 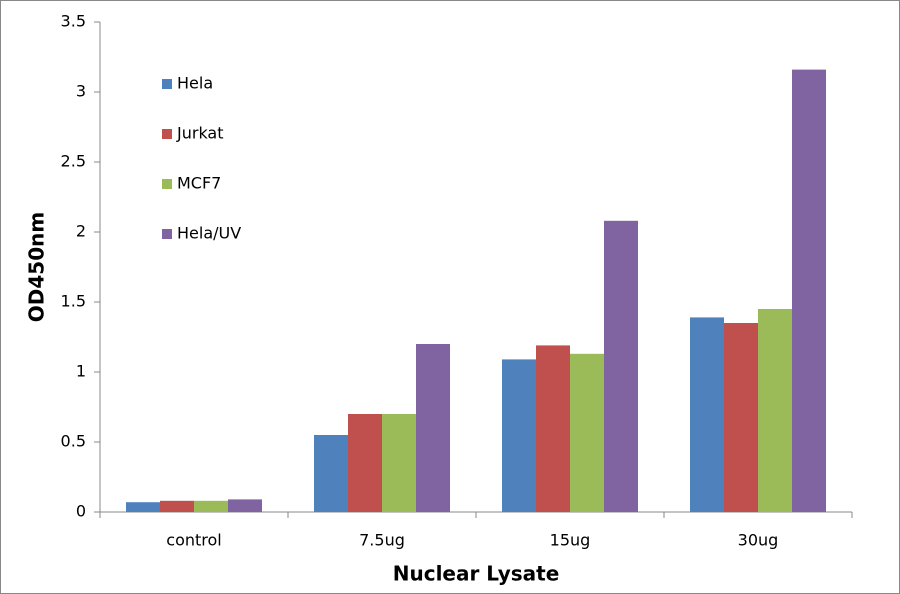 What do you see at coordinates (81, 231) in the screenshot?
I see `y-tick-label: 2` at bounding box center [81, 231].